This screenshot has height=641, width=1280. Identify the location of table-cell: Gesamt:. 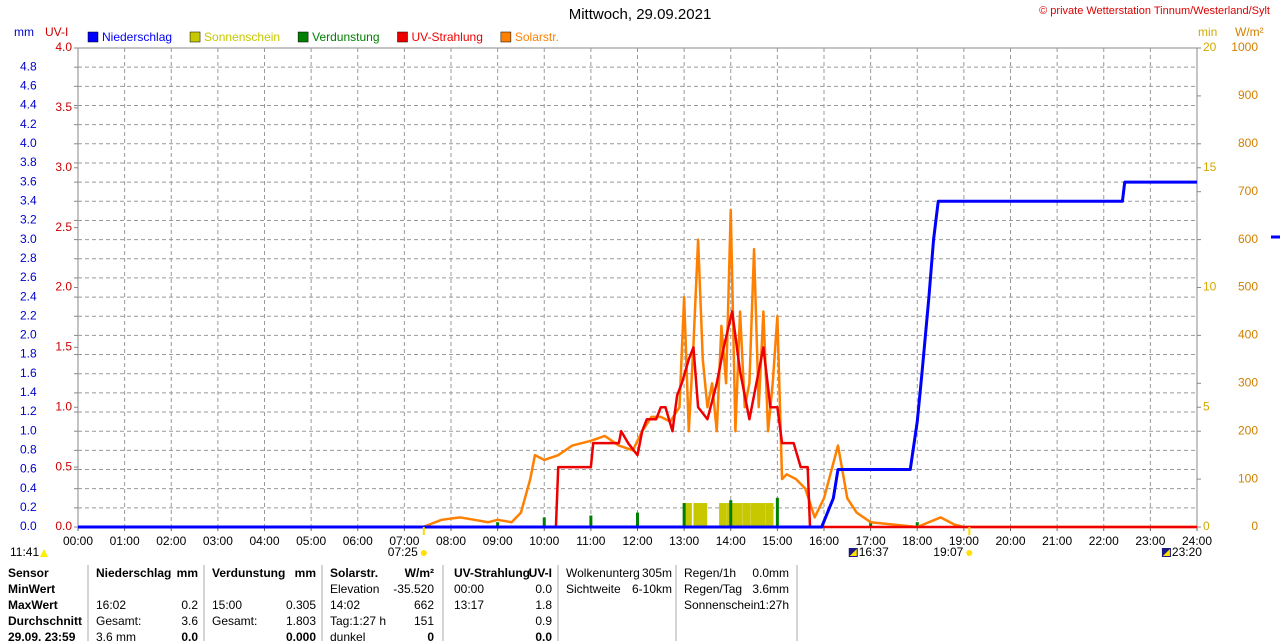
(234, 621).